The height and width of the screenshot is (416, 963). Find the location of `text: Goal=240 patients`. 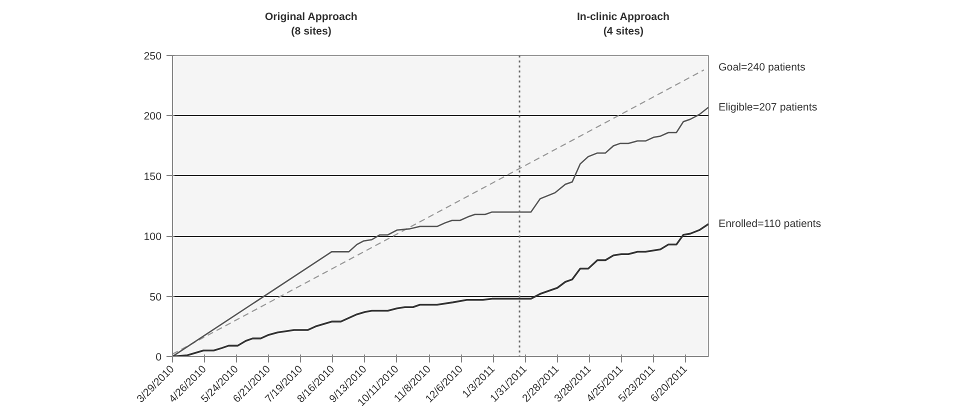

text: Goal=240 patients is located at coordinates (762, 68).